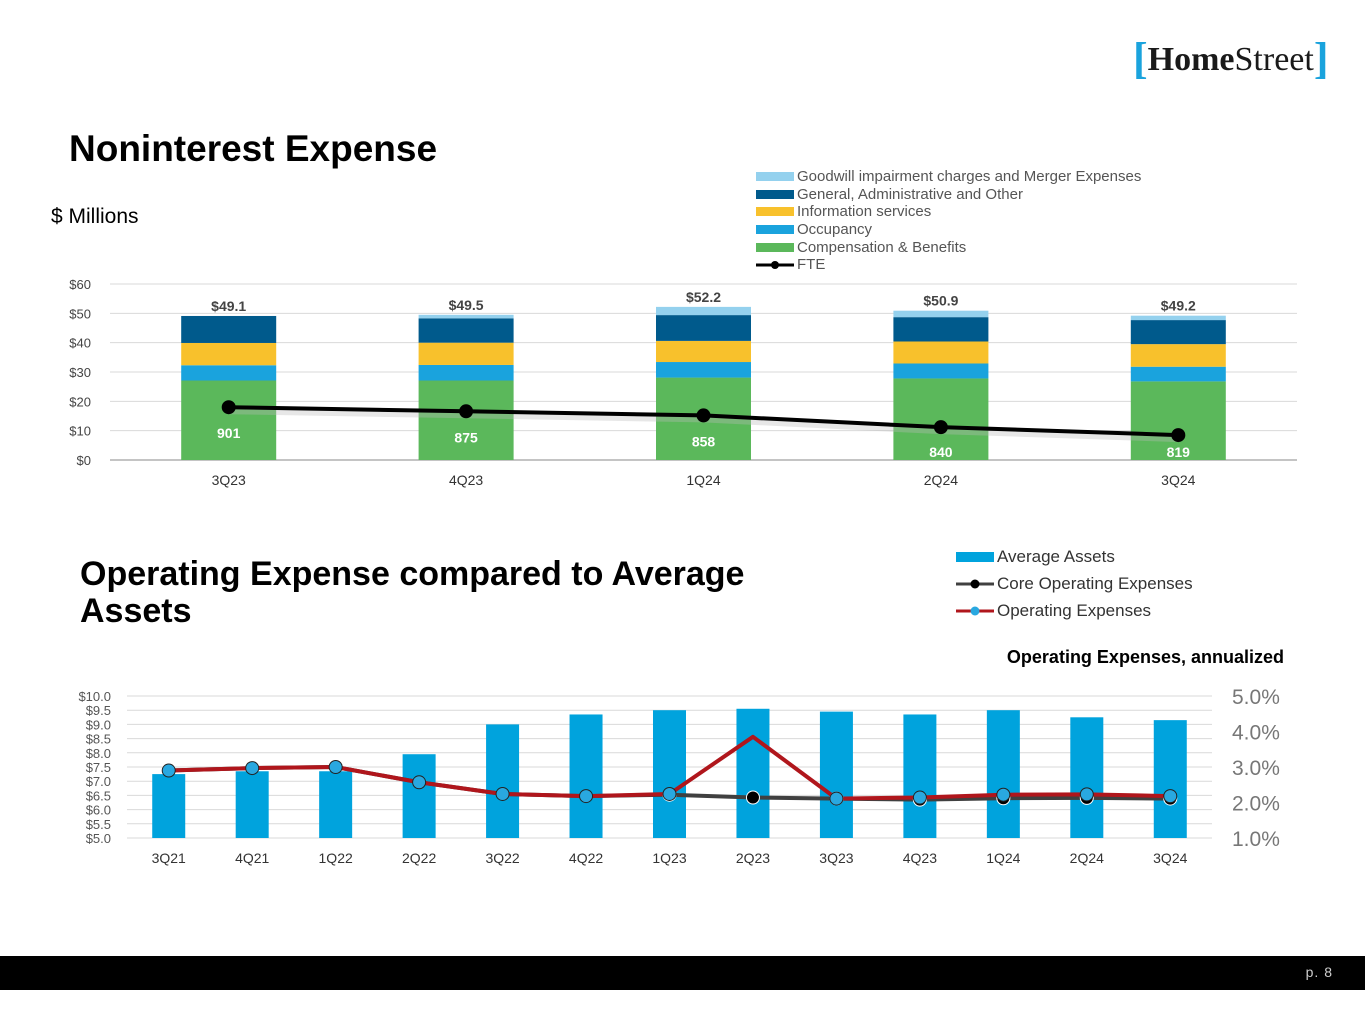 The height and width of the screenshot is (1024, 1365). I want to click on legend-swatch-opex, so click(975, 610).